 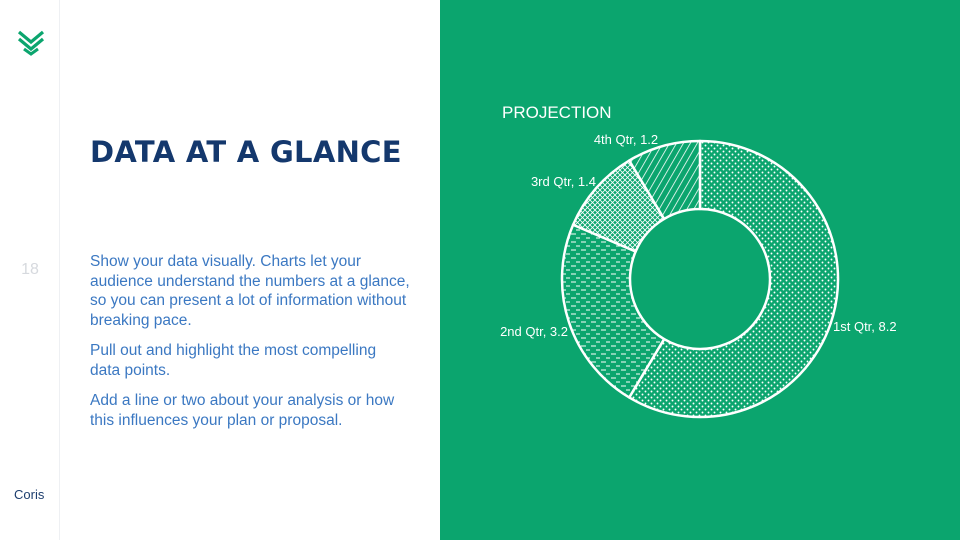 I want to click on slice-pattern-dots, so click(x=733, y=279).